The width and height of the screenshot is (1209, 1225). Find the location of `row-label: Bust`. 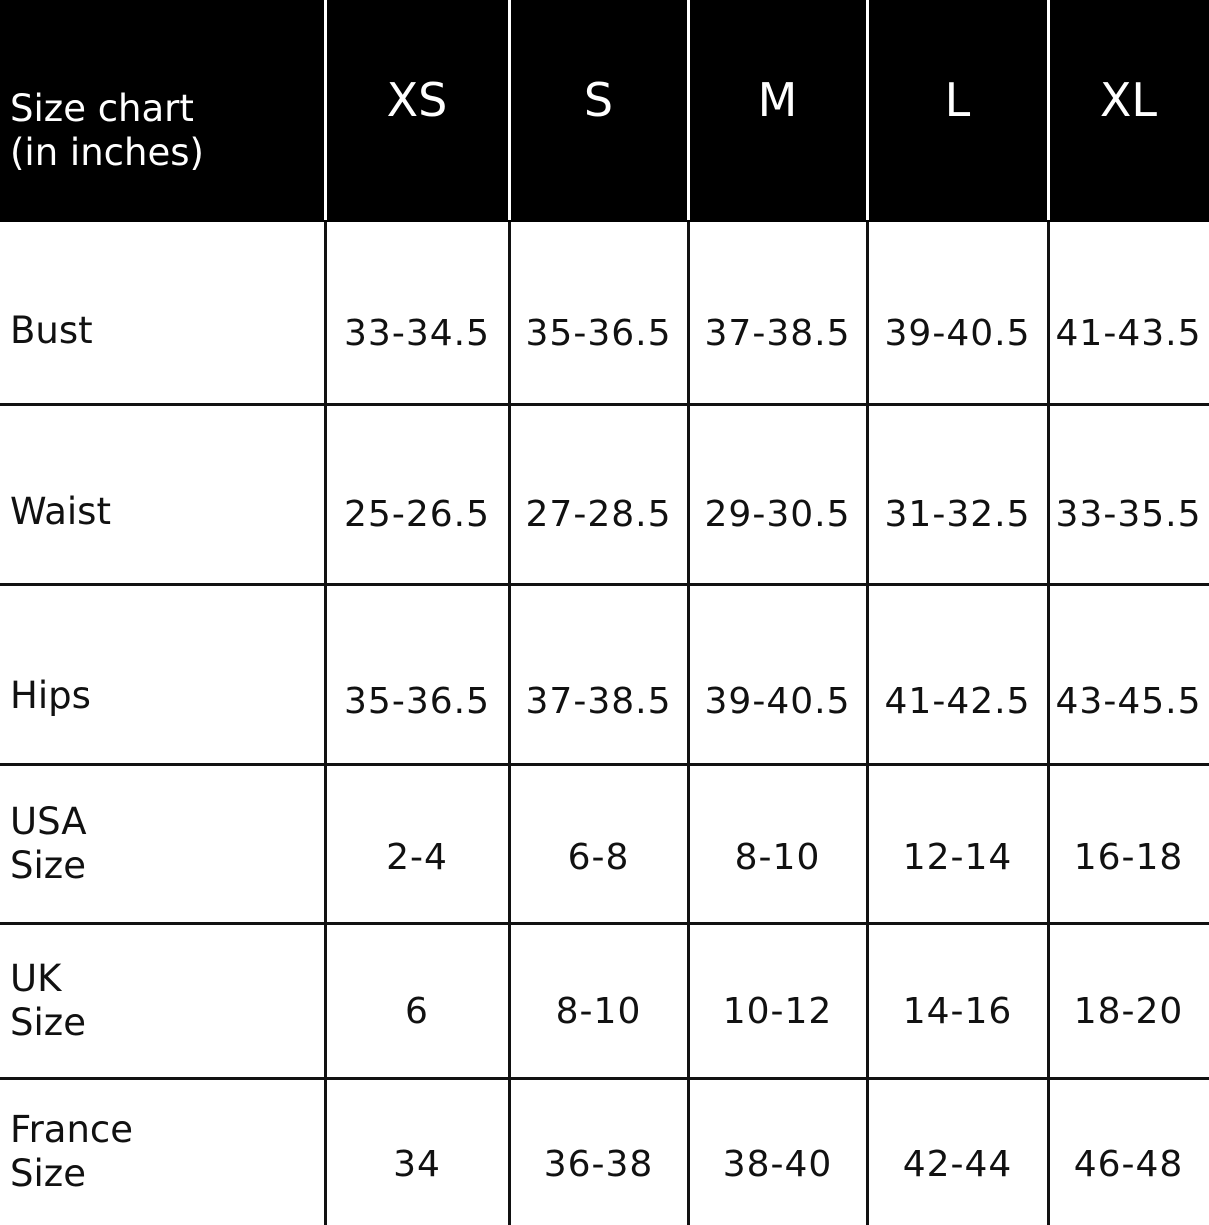

row-label: Bust is located at coordinates (162, 313).